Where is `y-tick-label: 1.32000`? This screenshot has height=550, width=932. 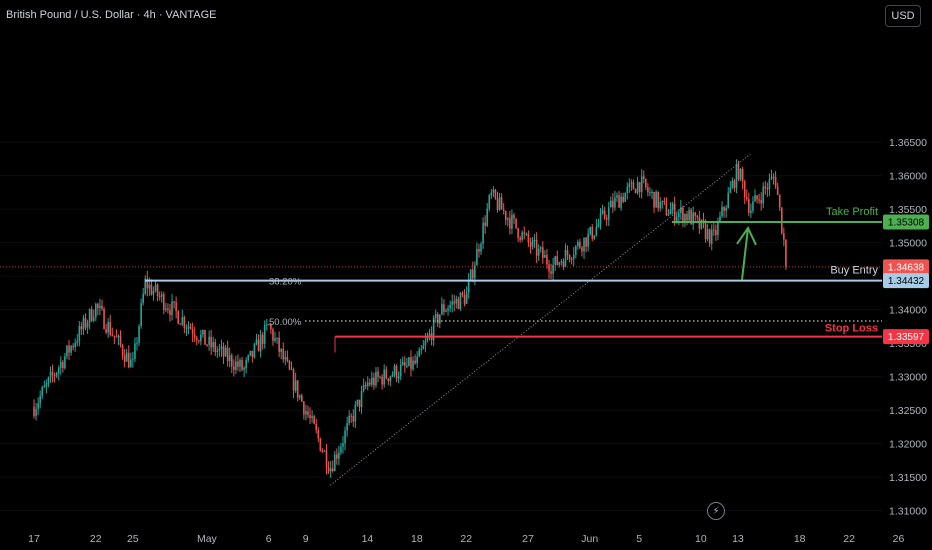 y-tick-label: 1.32000 is located at coordinates (908, 445).